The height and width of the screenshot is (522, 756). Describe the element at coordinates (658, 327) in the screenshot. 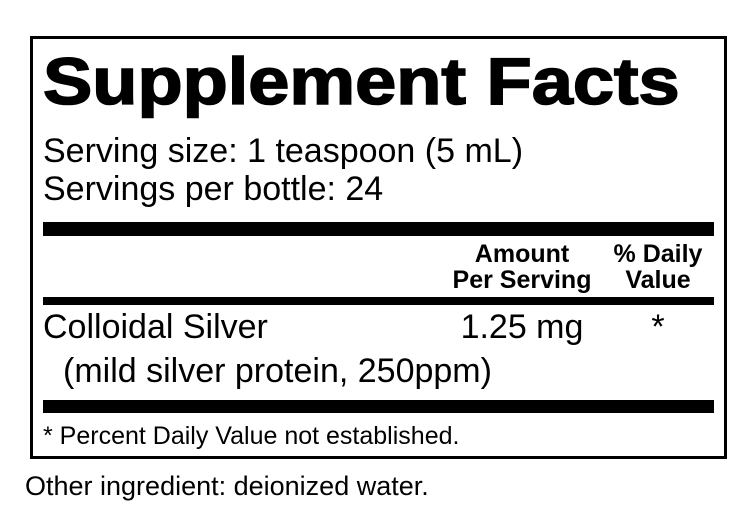

I see `nutrient-daily-value: *` at that location.